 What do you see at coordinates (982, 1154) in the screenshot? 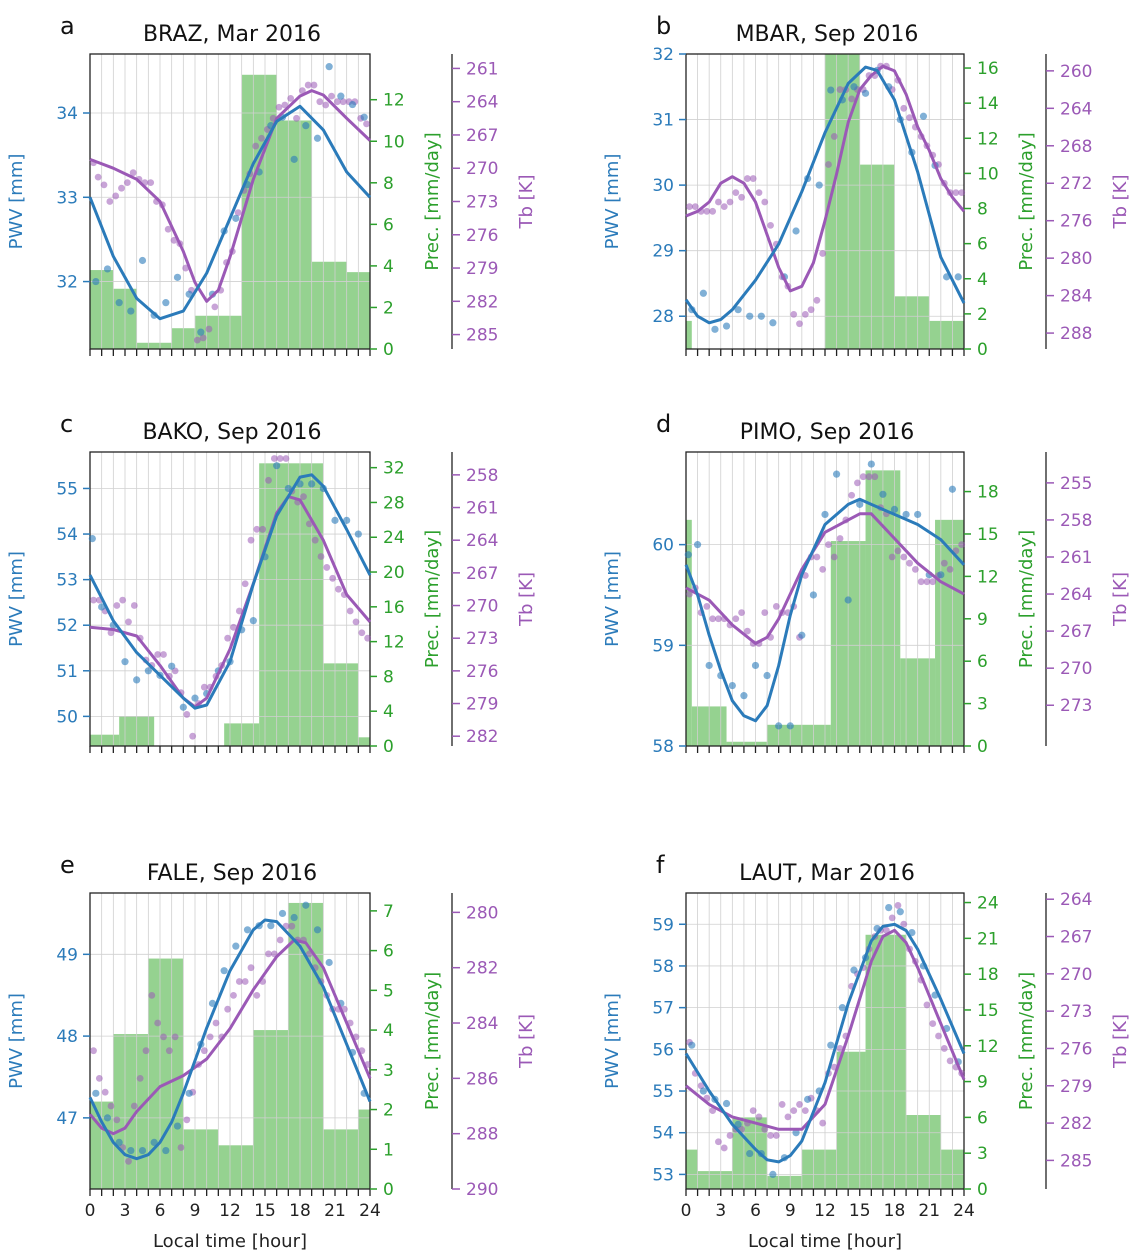
I see `precip-tick-label: 3` at bounding box center [982, 1154].